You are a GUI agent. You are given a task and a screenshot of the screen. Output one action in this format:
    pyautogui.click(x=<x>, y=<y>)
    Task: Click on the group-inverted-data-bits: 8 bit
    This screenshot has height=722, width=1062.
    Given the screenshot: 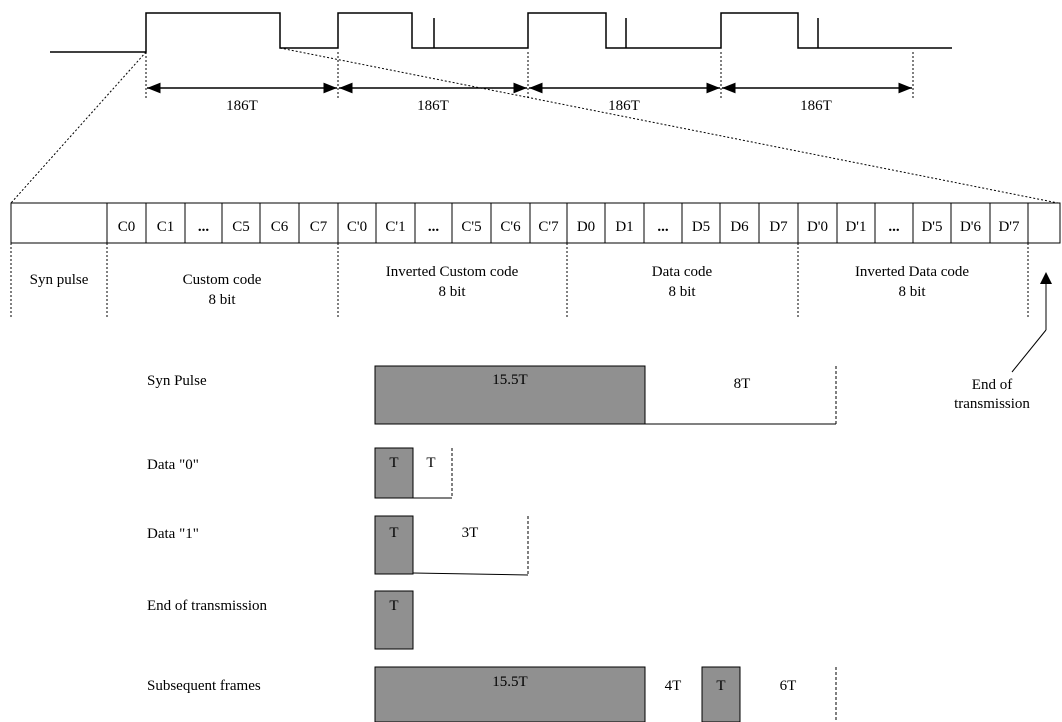 What is the action you would take?
    pyautogui.click(x=912, y=292)
    